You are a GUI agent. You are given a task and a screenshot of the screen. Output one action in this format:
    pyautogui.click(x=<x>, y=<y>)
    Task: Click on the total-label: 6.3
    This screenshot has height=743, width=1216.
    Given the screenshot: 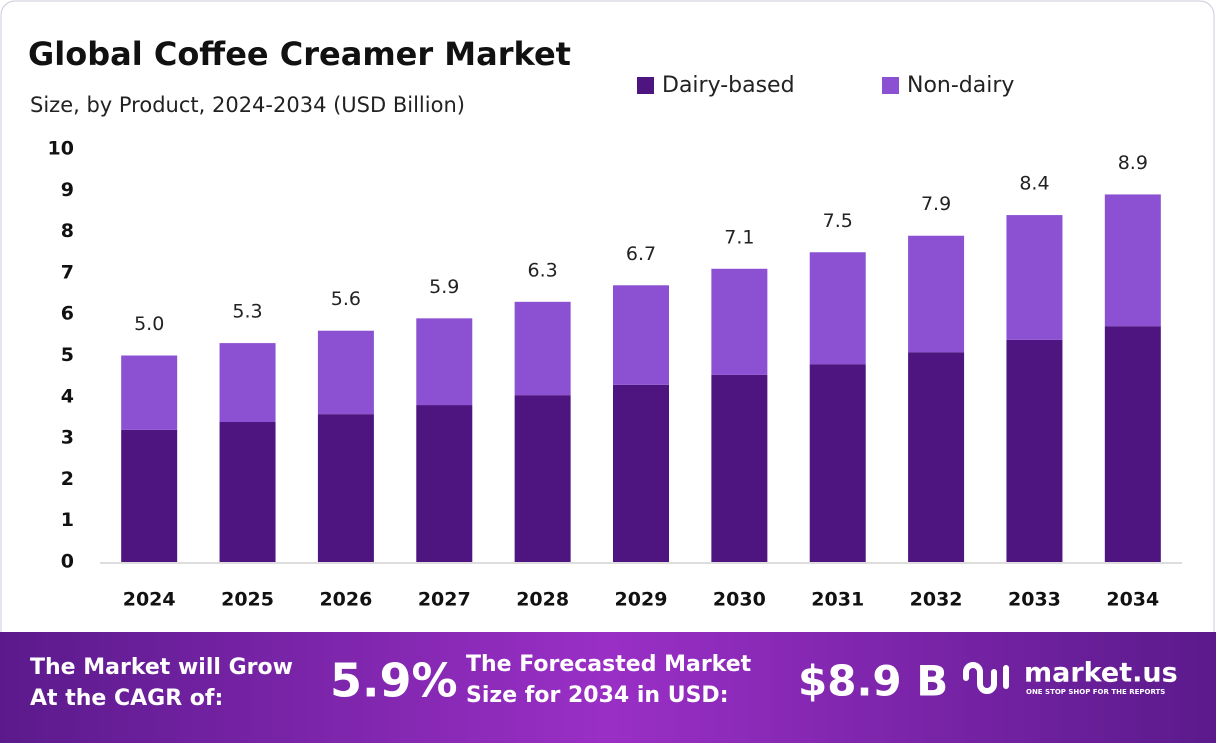 What is the action you would take?
    pyautogui.click(x=543, y=270)
    